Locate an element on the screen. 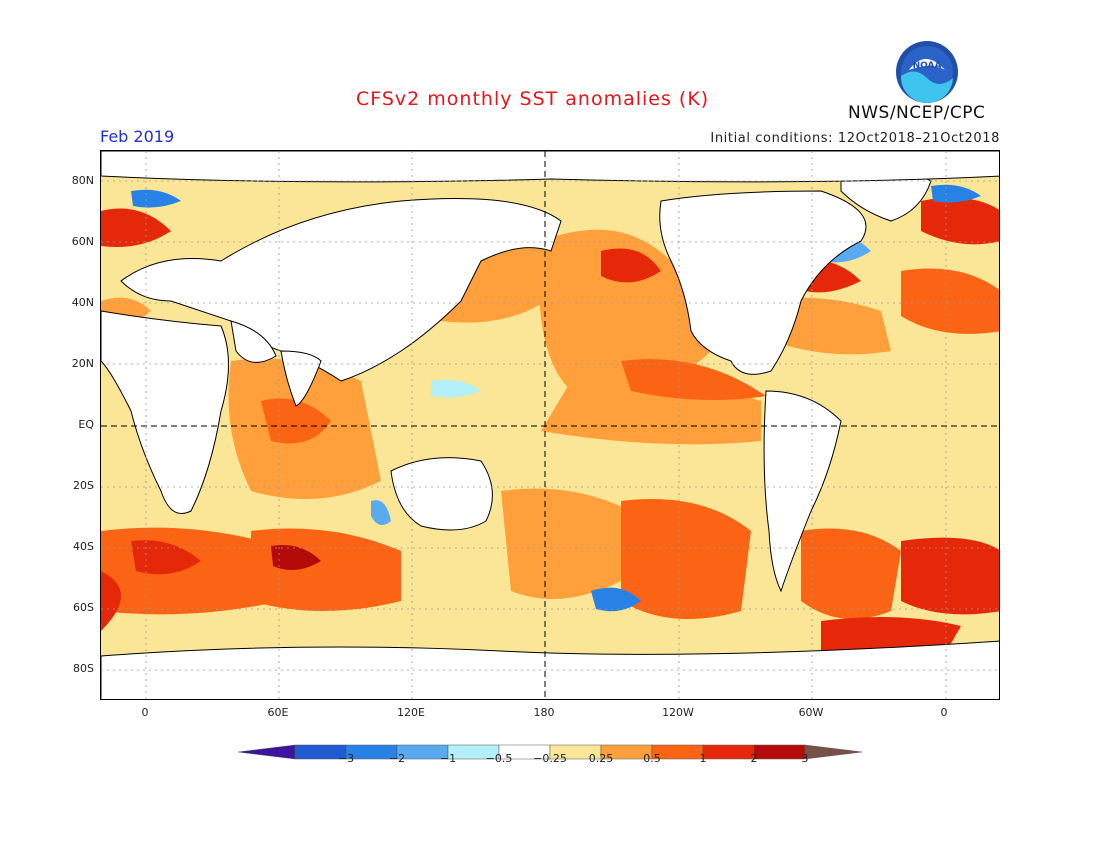 Image resolution: width=1100 pixels, height=850 pixels. colorbar-tick-label: −3 is located at coordinates (346, 758).